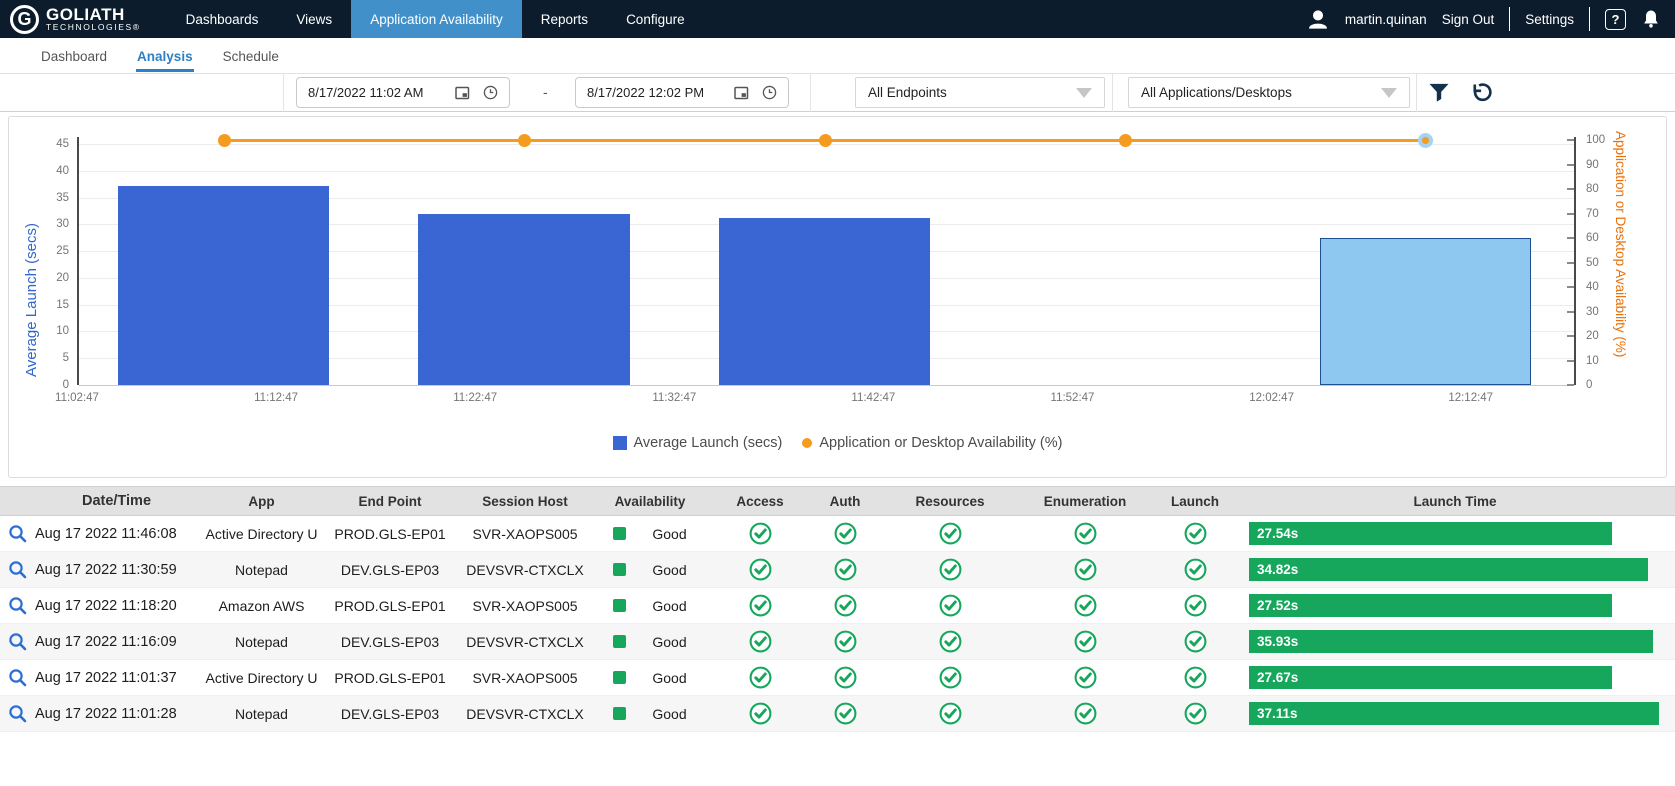 This screenshot has height=786, width=1675. Describe the element at coordinates (682, 92) in the screenshot. I see `end-datetime-input: 8/17/2022 12:02 PM` at that location.